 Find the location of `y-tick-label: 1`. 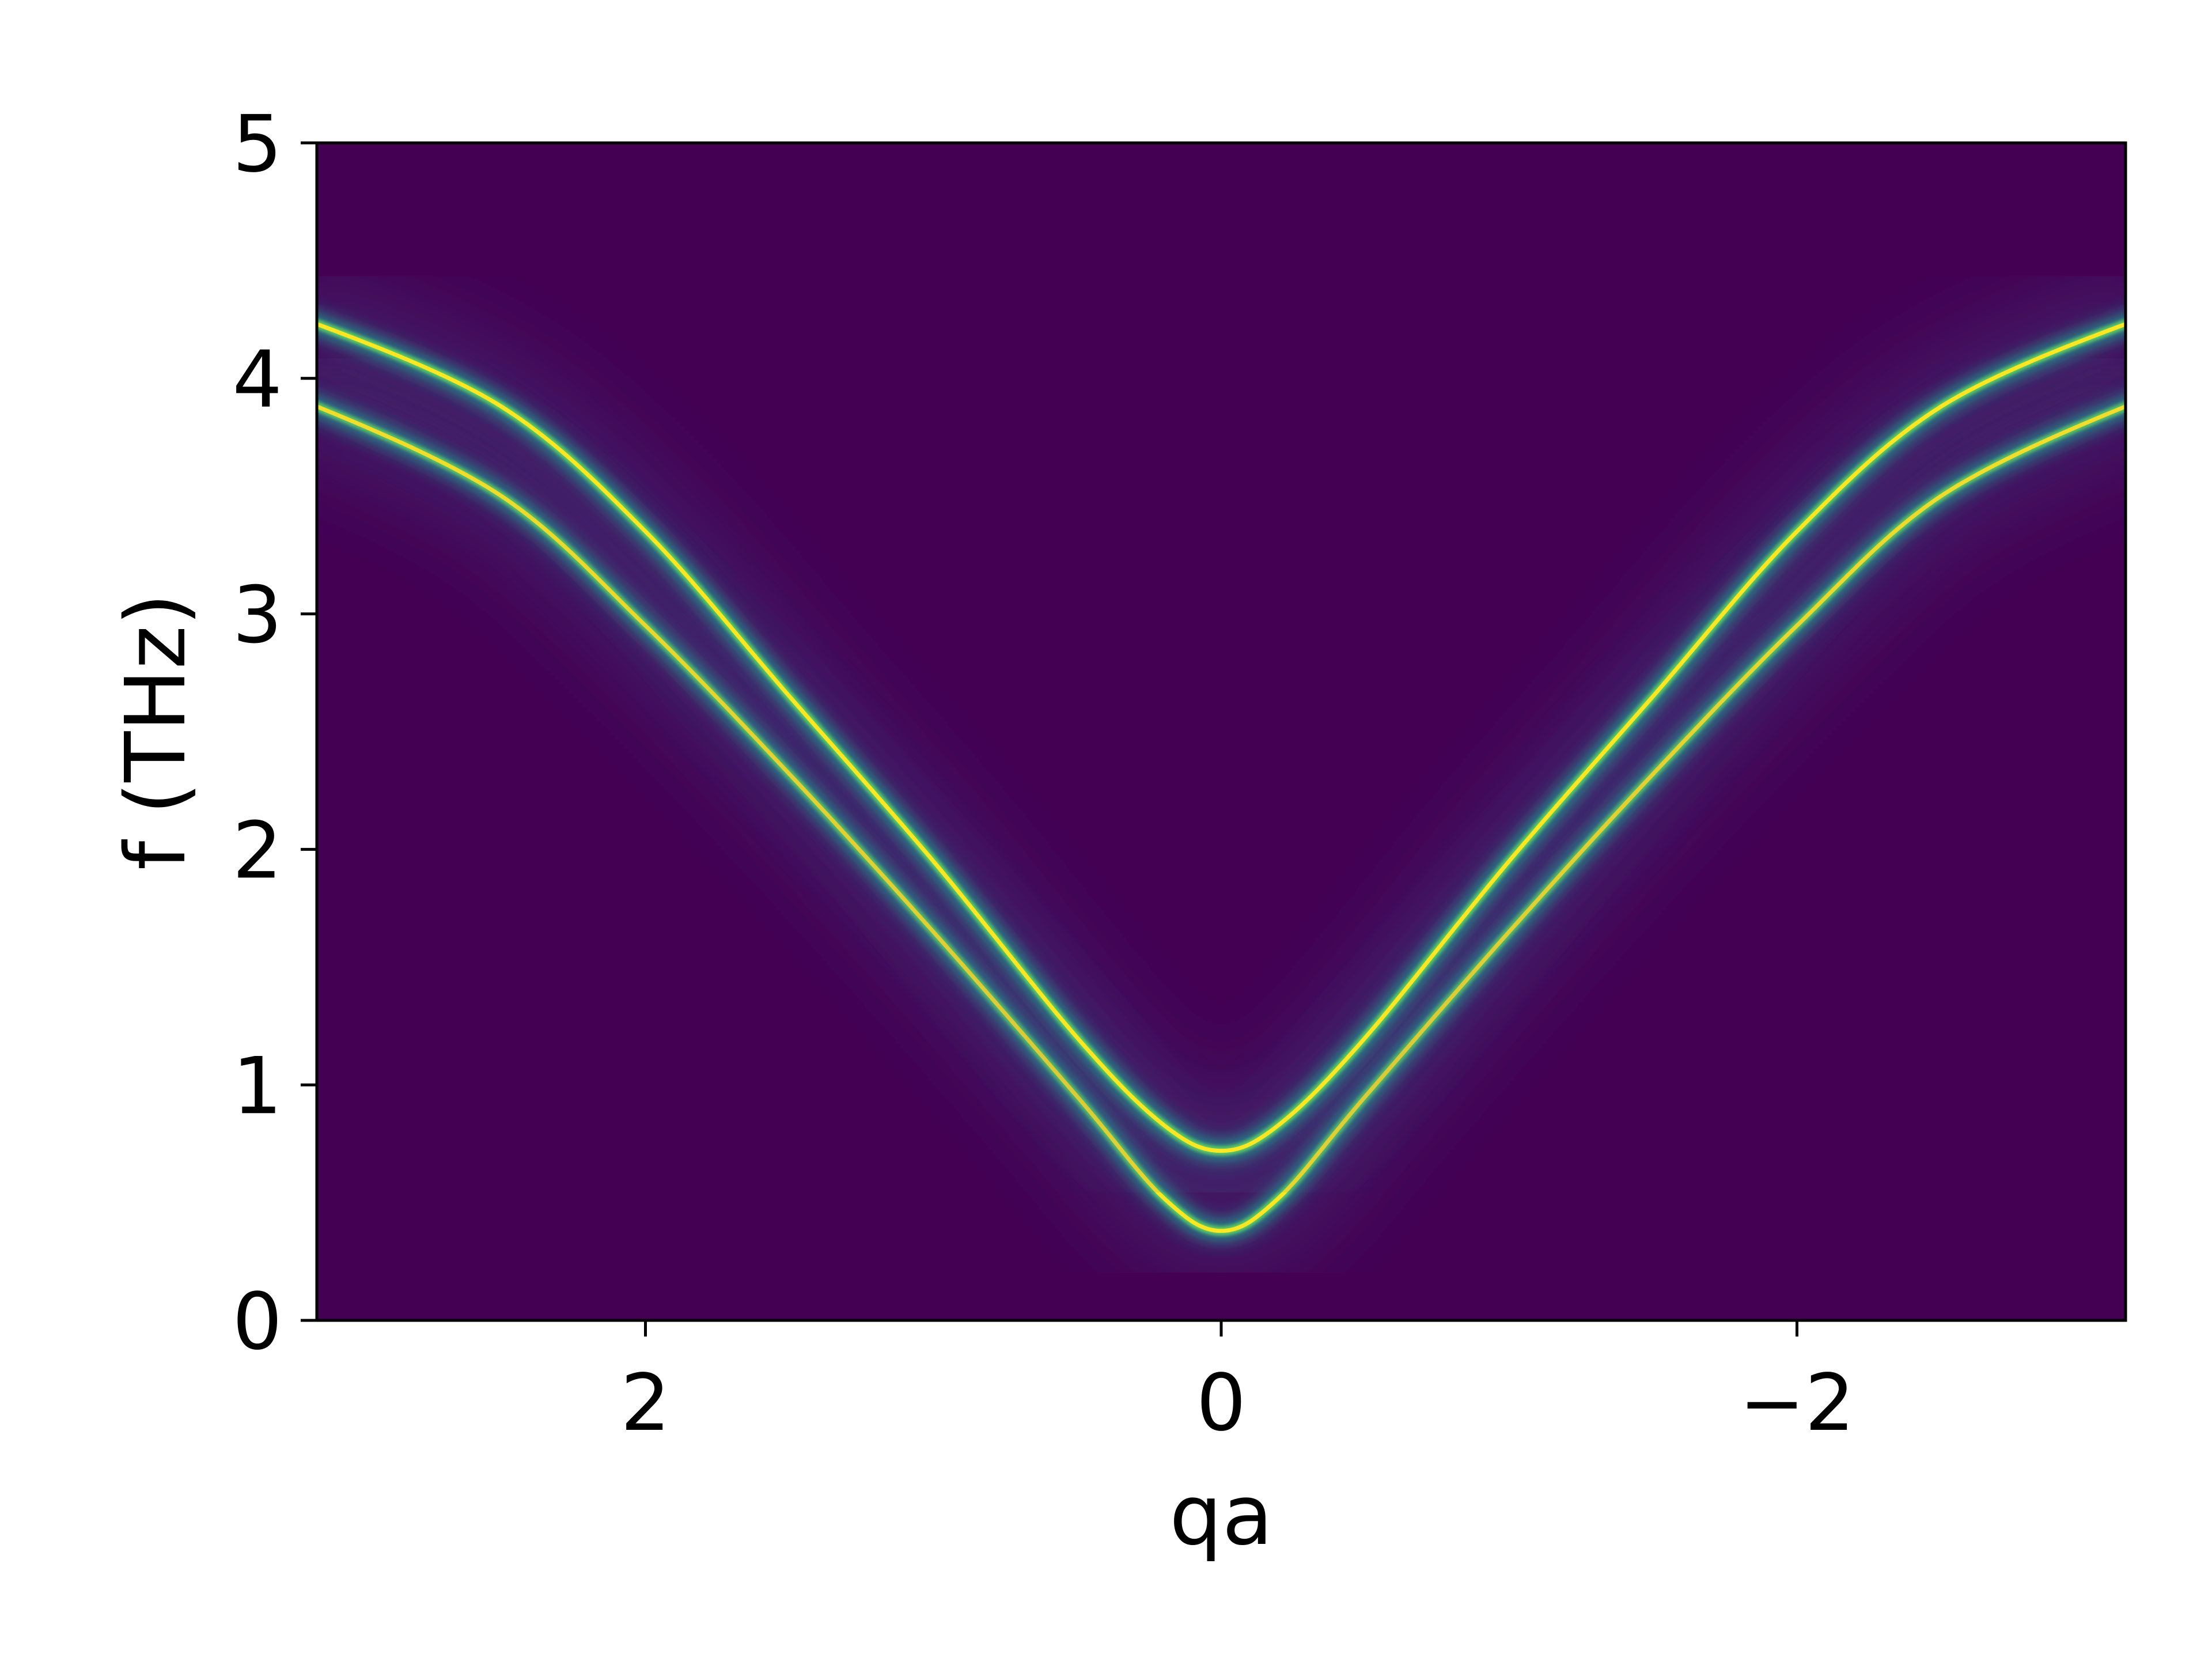

y-tick-label: 1 is located at coordinates (257, 1086).